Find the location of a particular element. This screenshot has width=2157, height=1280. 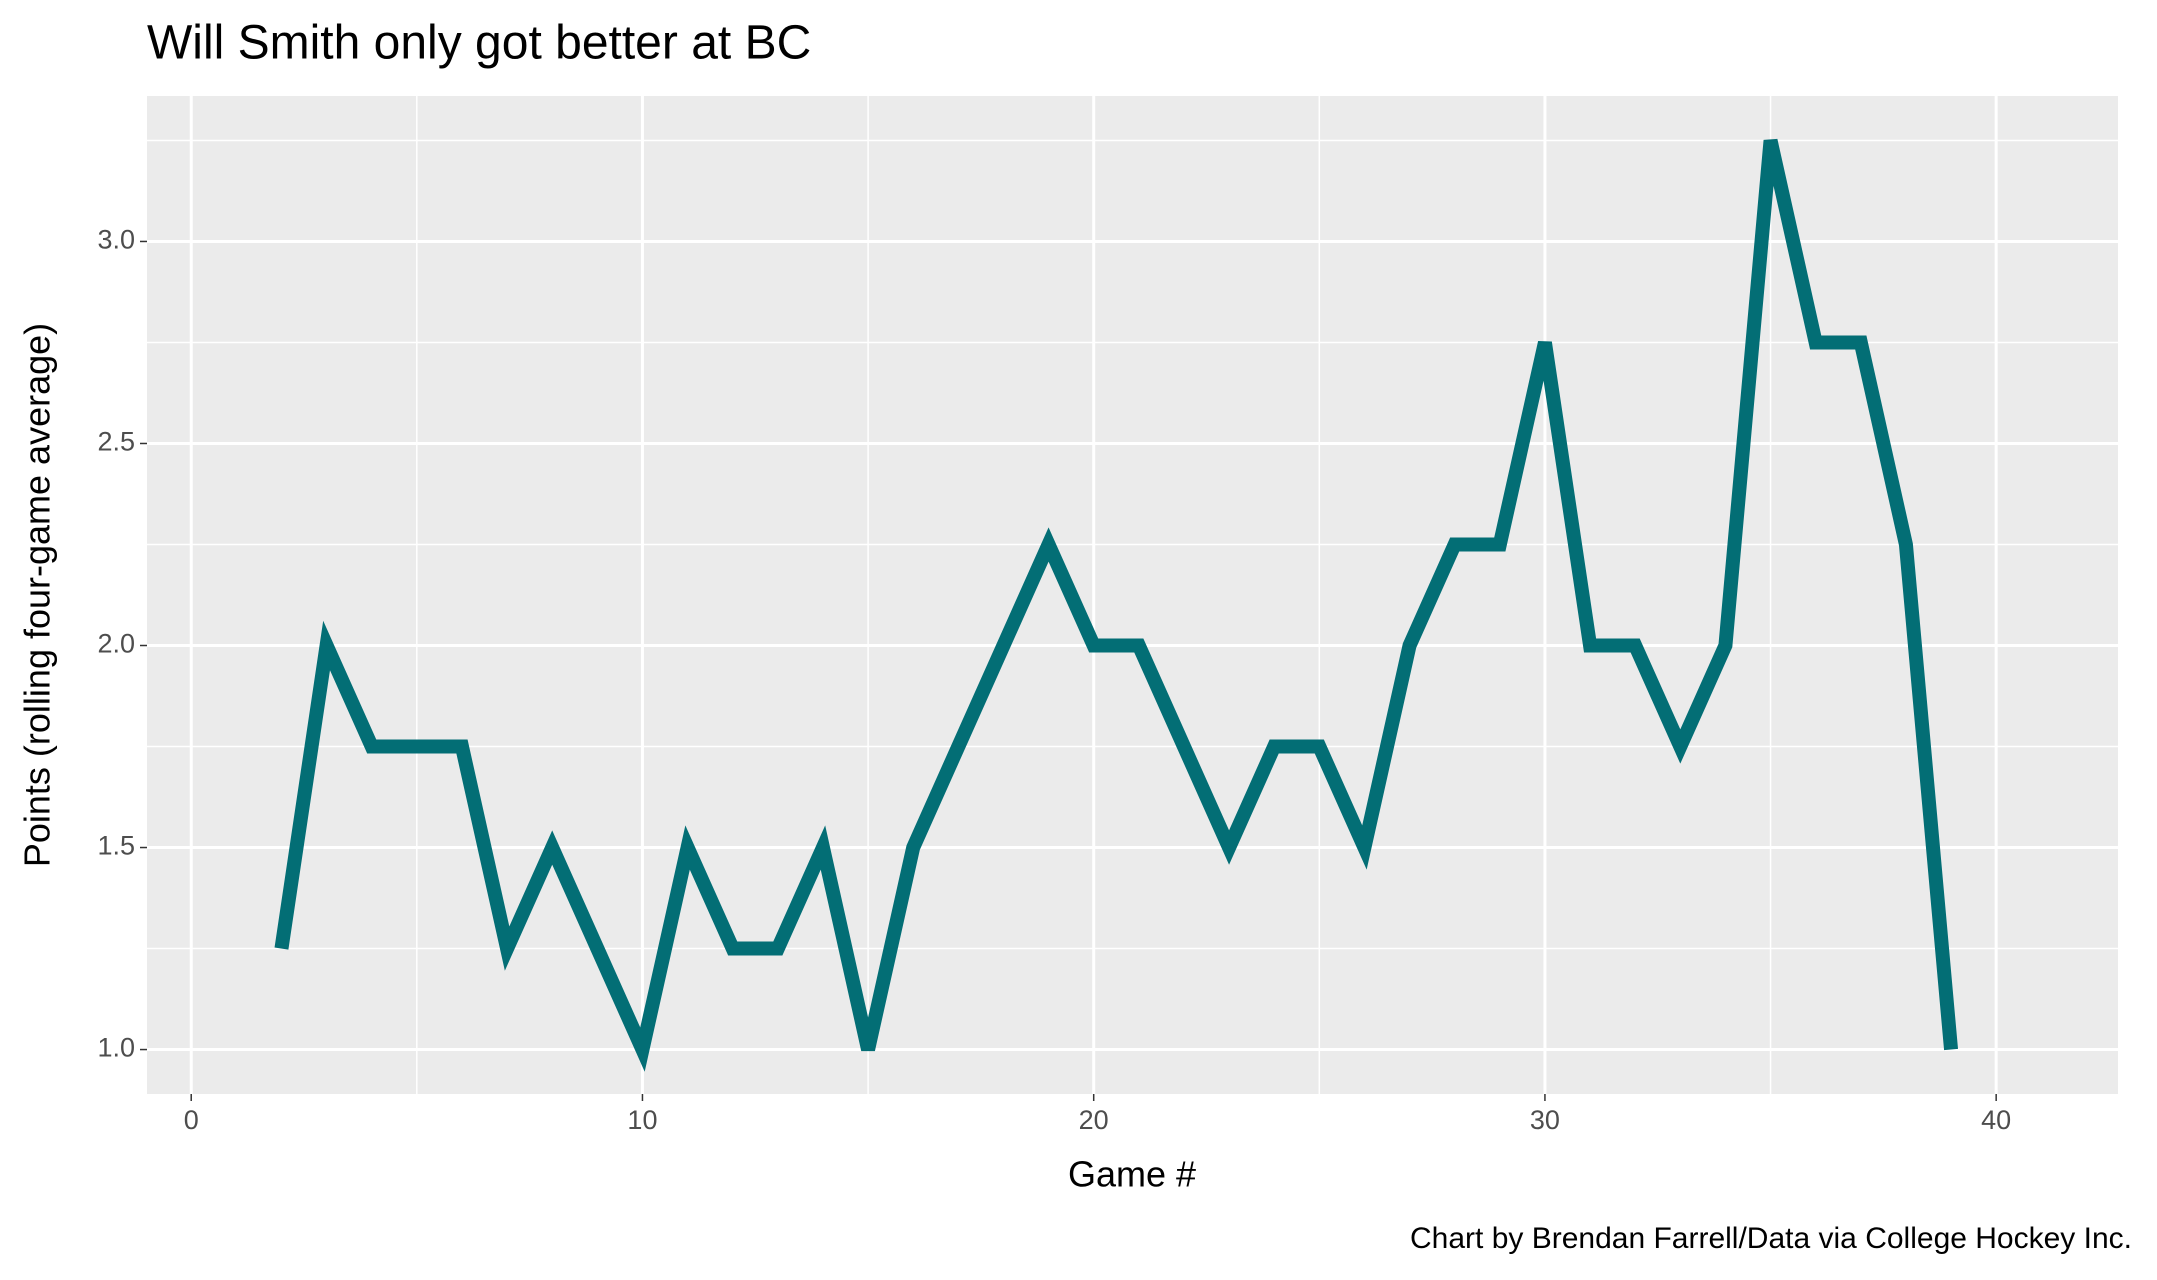

x-tick-label: 30 is located at coordinates (1545, 1120).